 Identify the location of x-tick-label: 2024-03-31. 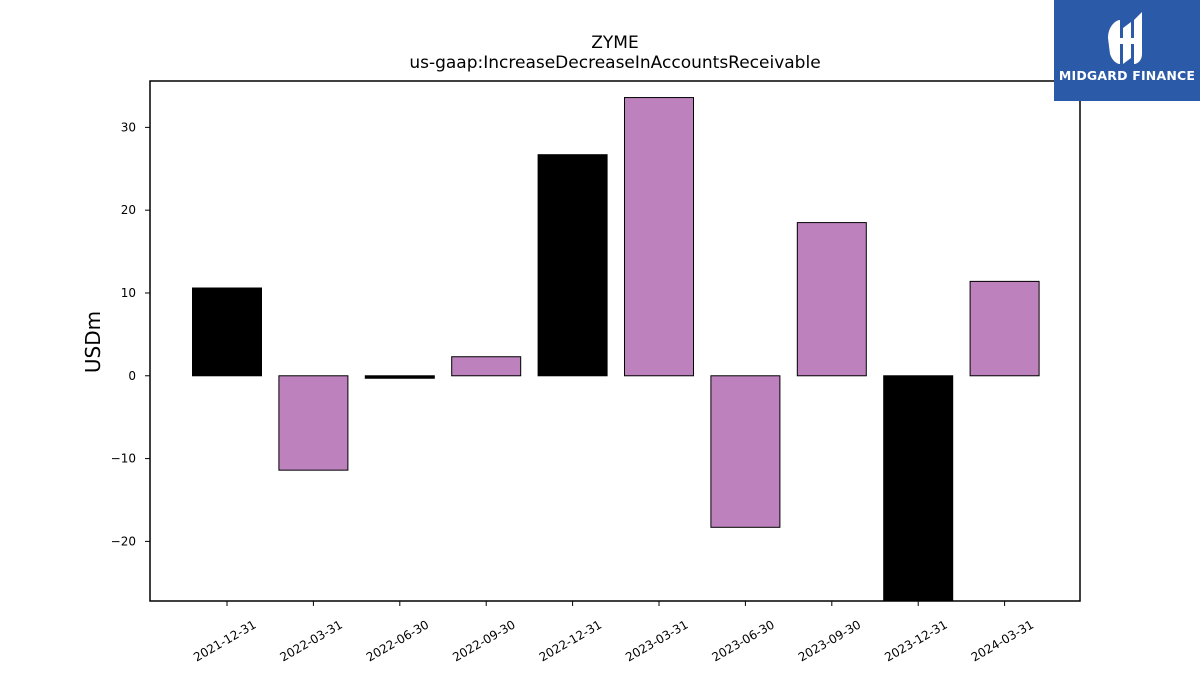
(1002, 640).